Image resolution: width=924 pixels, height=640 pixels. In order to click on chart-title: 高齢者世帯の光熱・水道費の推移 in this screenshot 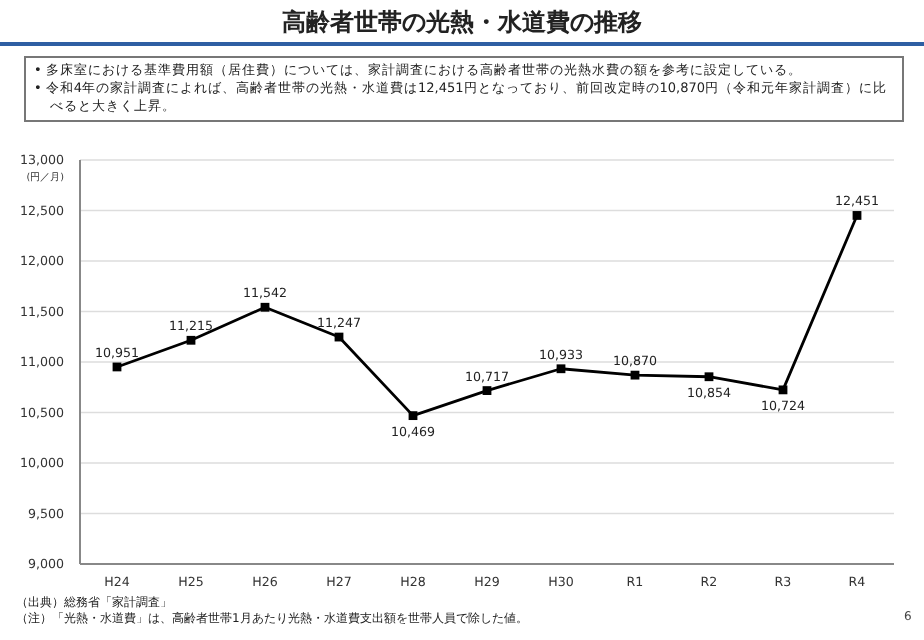, I will do `click(462, 23)`.